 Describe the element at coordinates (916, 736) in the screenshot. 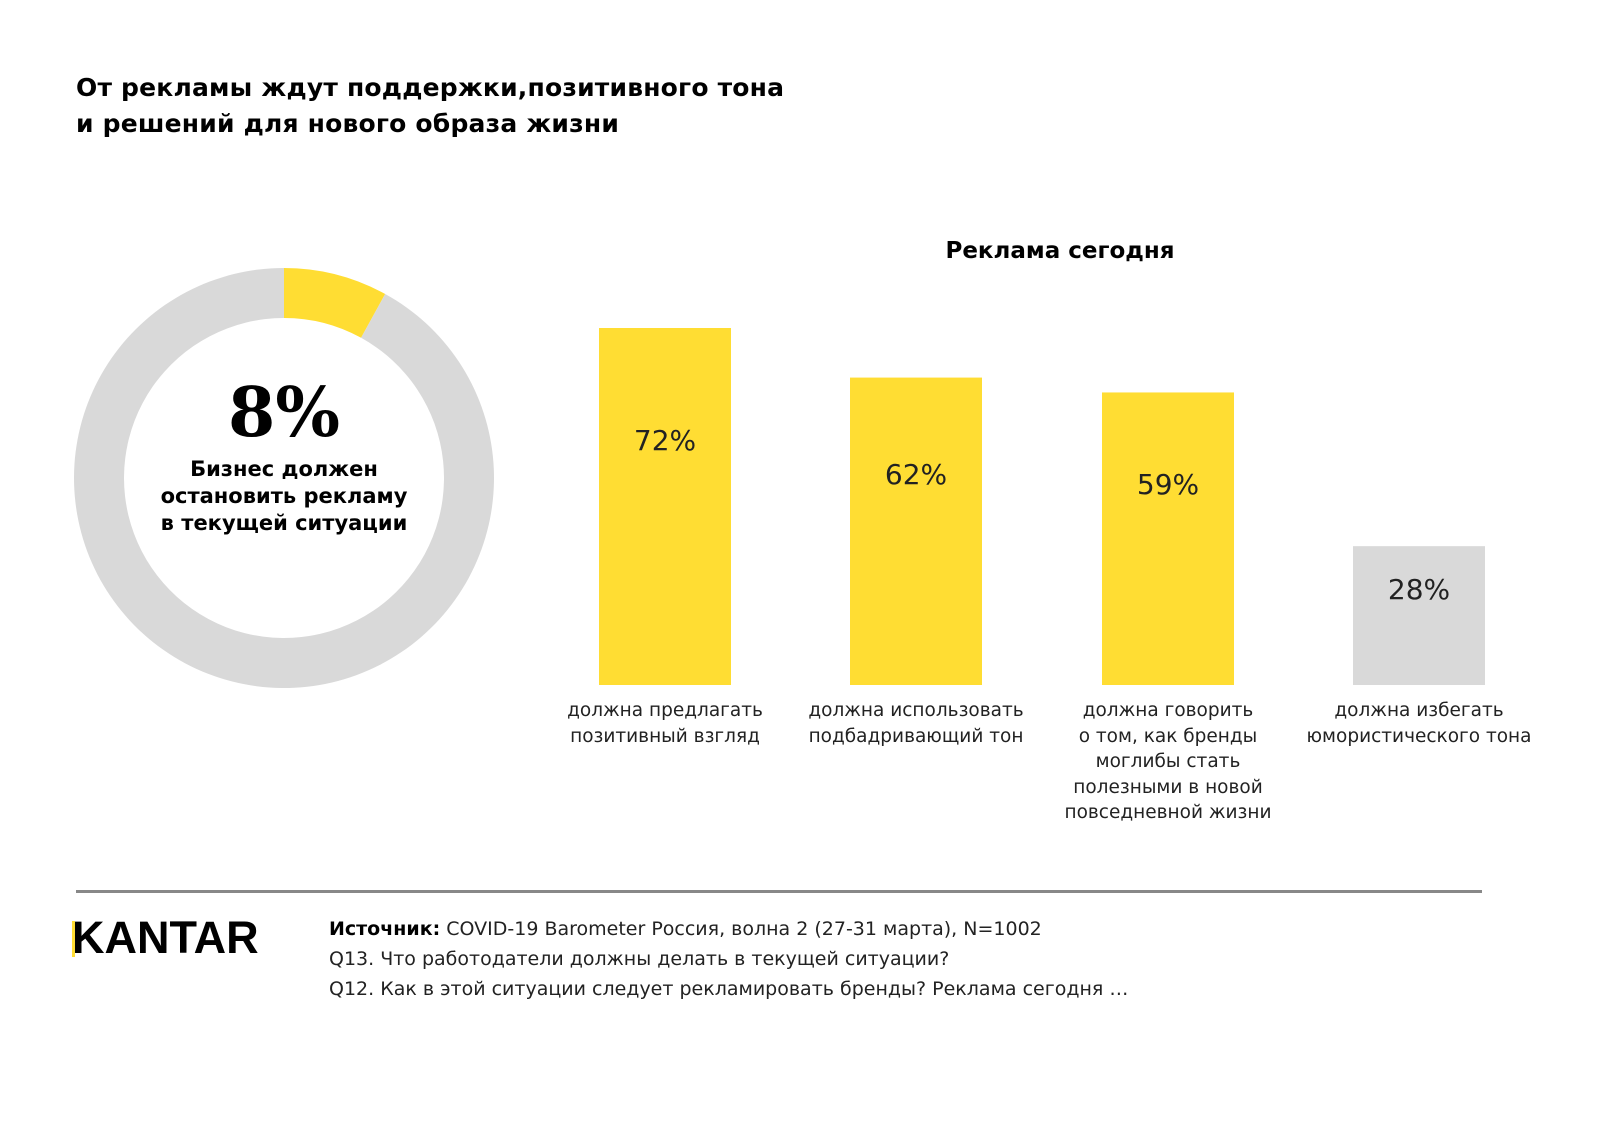

I see `category-label-line: подбадривающий тон` at that location.